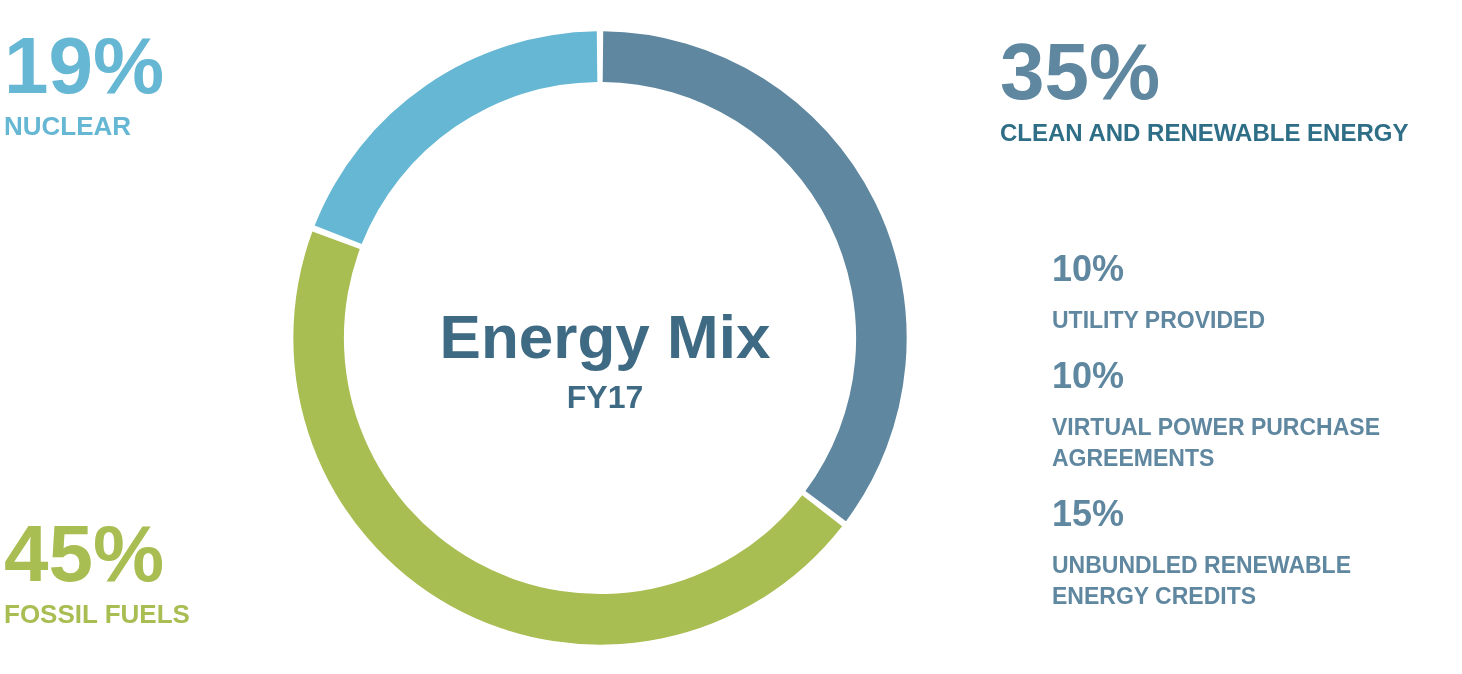  I want to click on data-label: 19%, so click(84, 65).